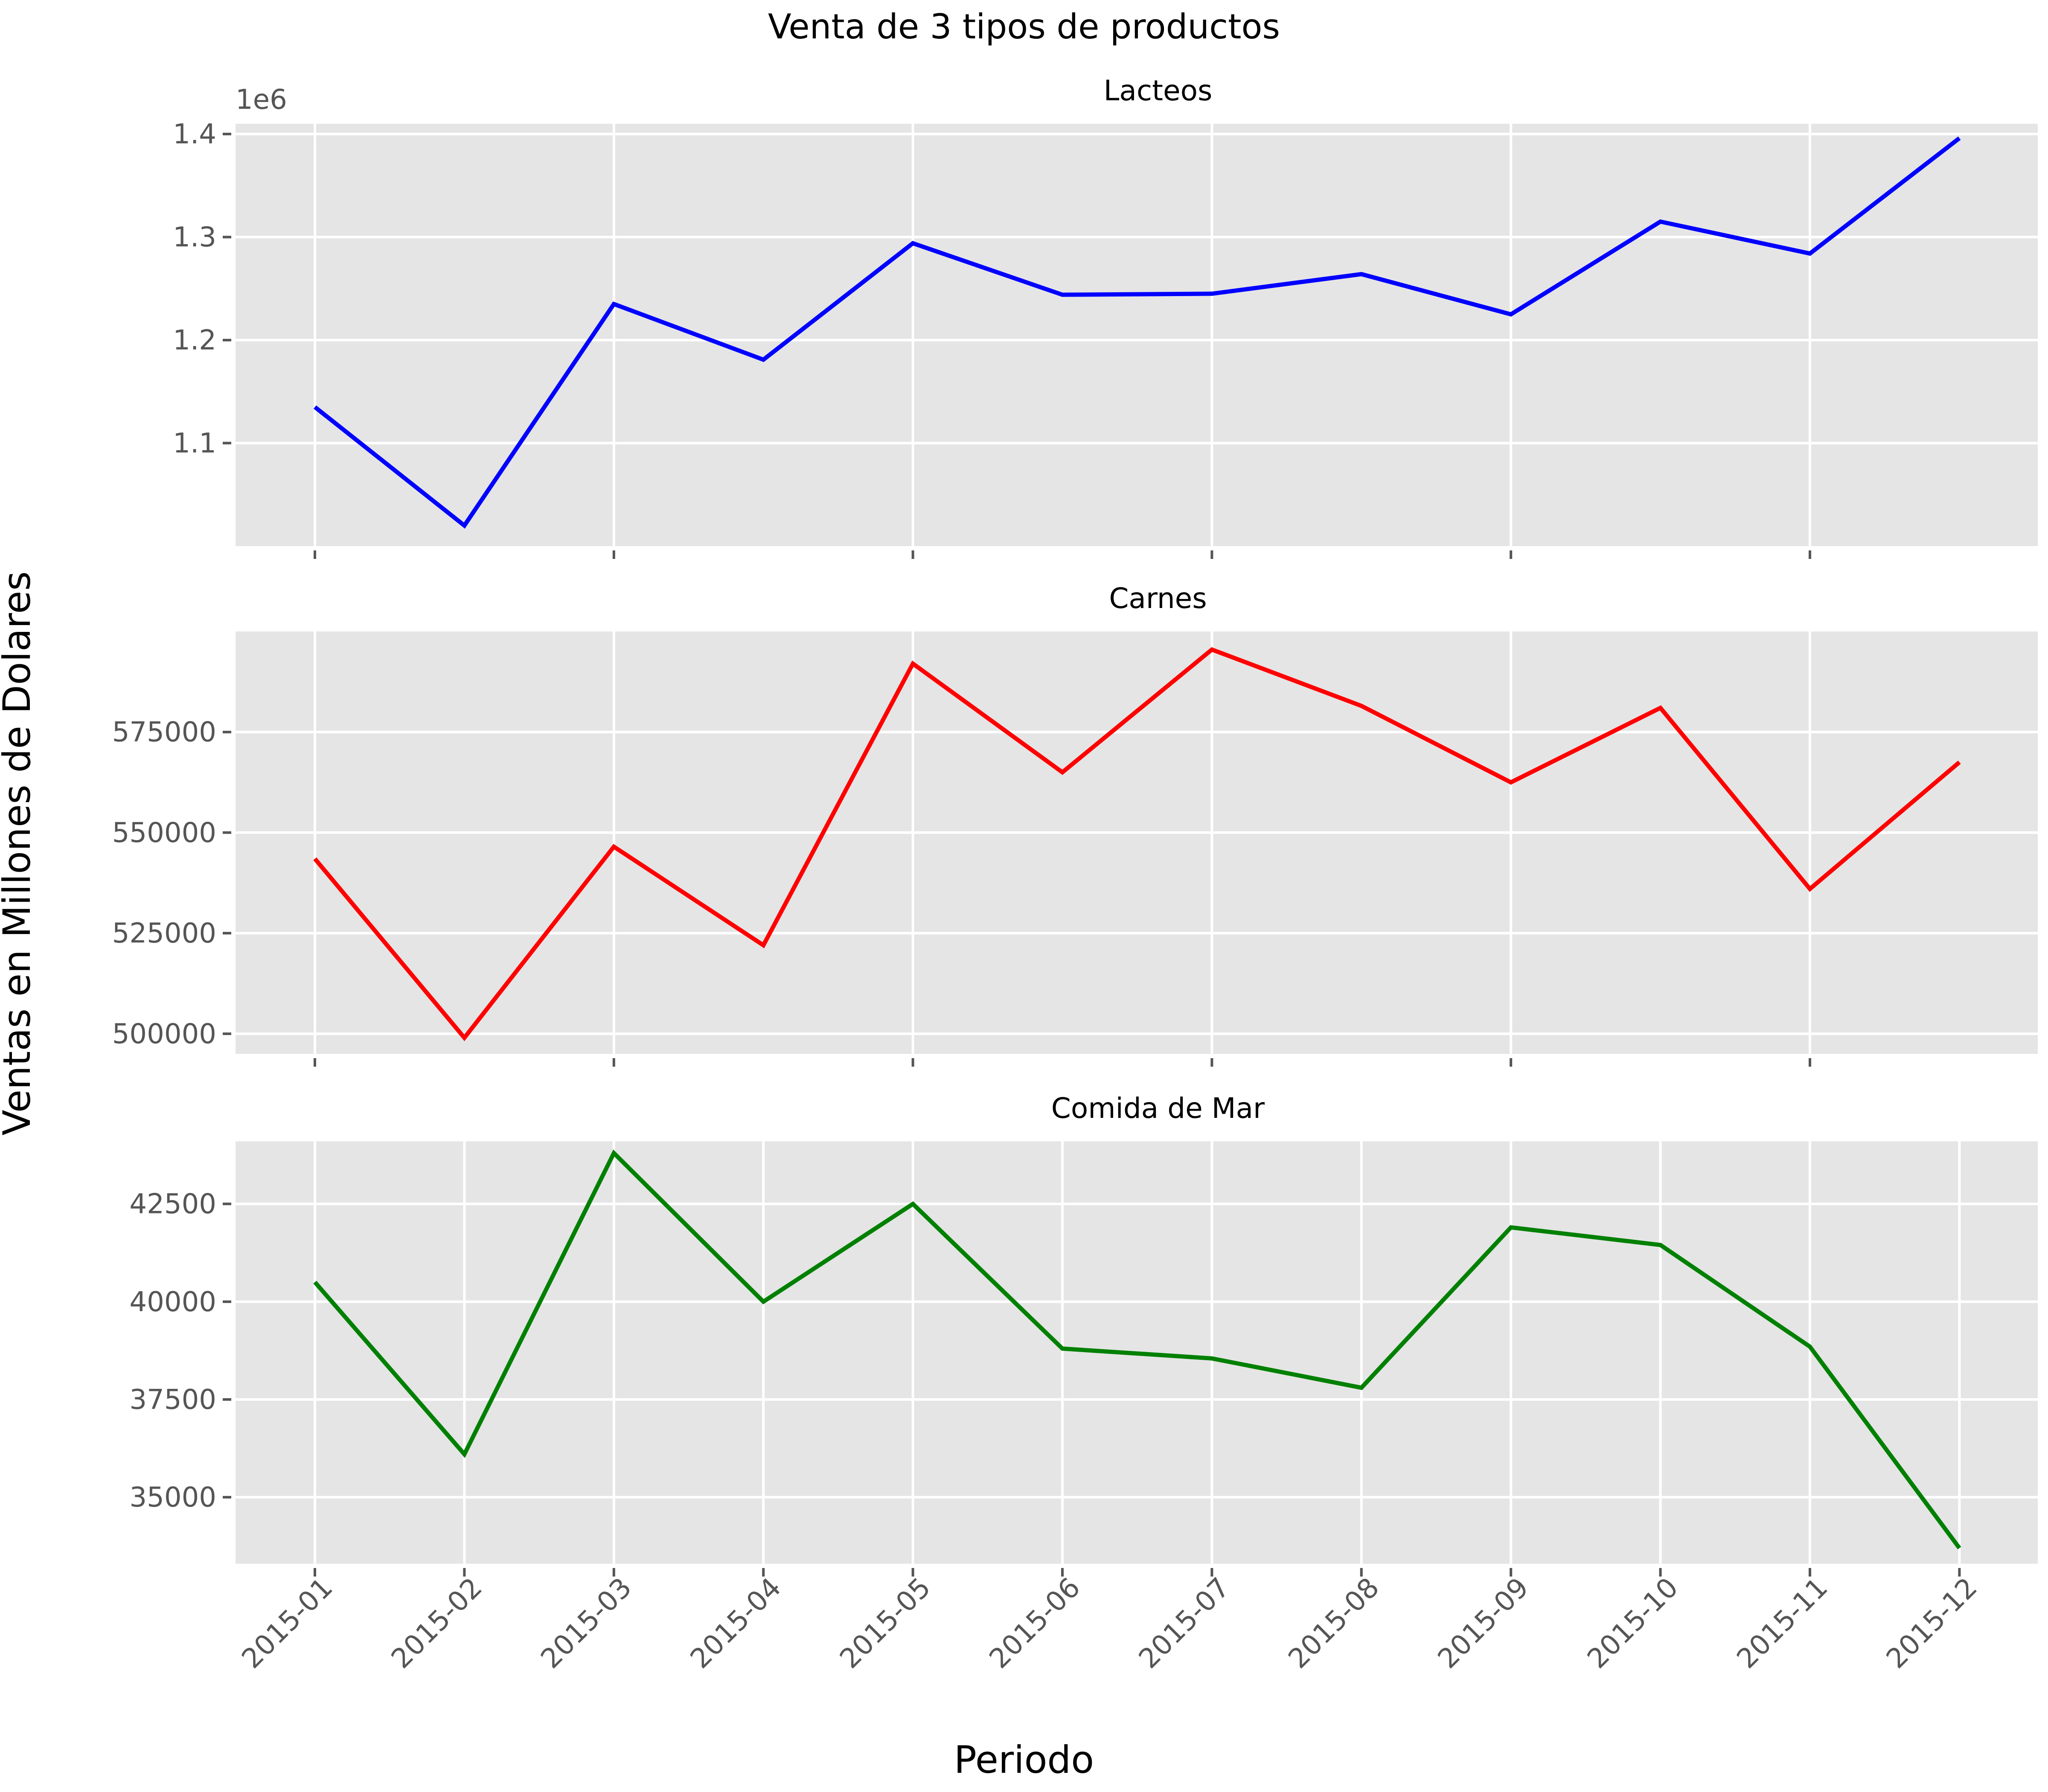  Describe the element at coordinates (1932, 1623) in the screenshot. I see `x-tick-label: 2015-12` at that location.